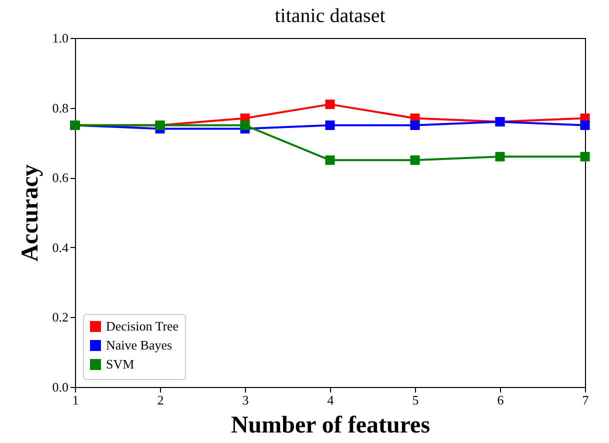 Image resolution: width=609 pixels, height=443 pixels. Describe the element at coordinates (60, 108) in the screenshot. I see `y-tick-label: 0.8` at that location.